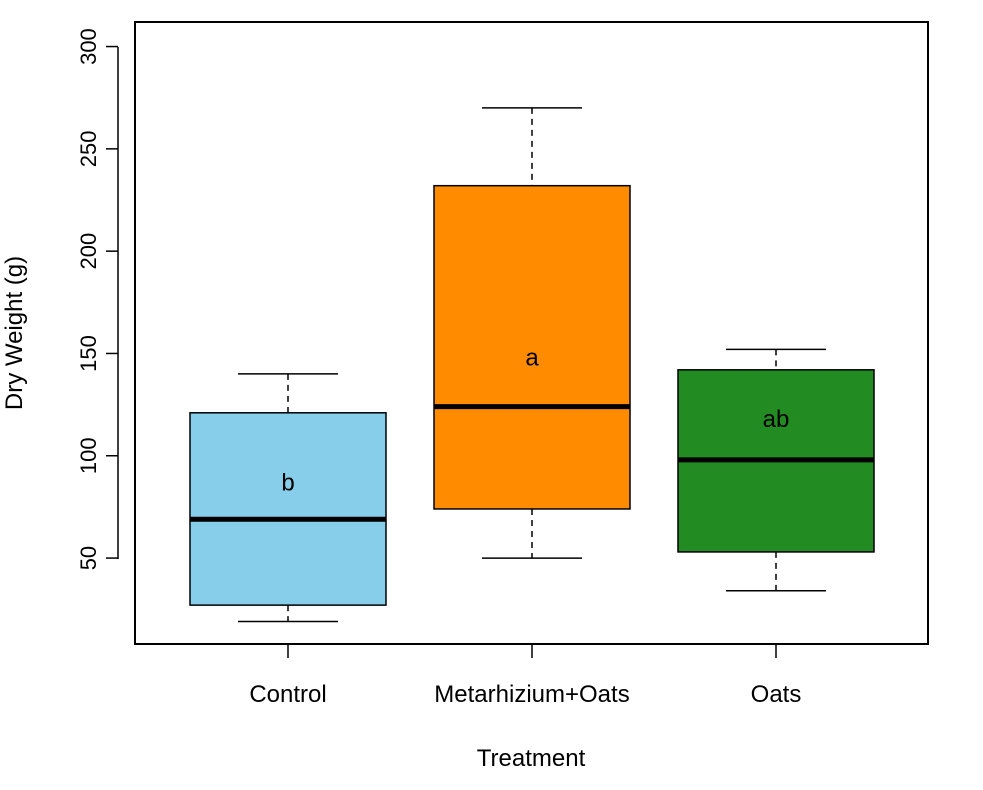 Image resolution: width=983 pixels, height=790 pixels. Describe the element at coordinates (776, 470) in the screenshot. I see `box-3: ab` at that location.